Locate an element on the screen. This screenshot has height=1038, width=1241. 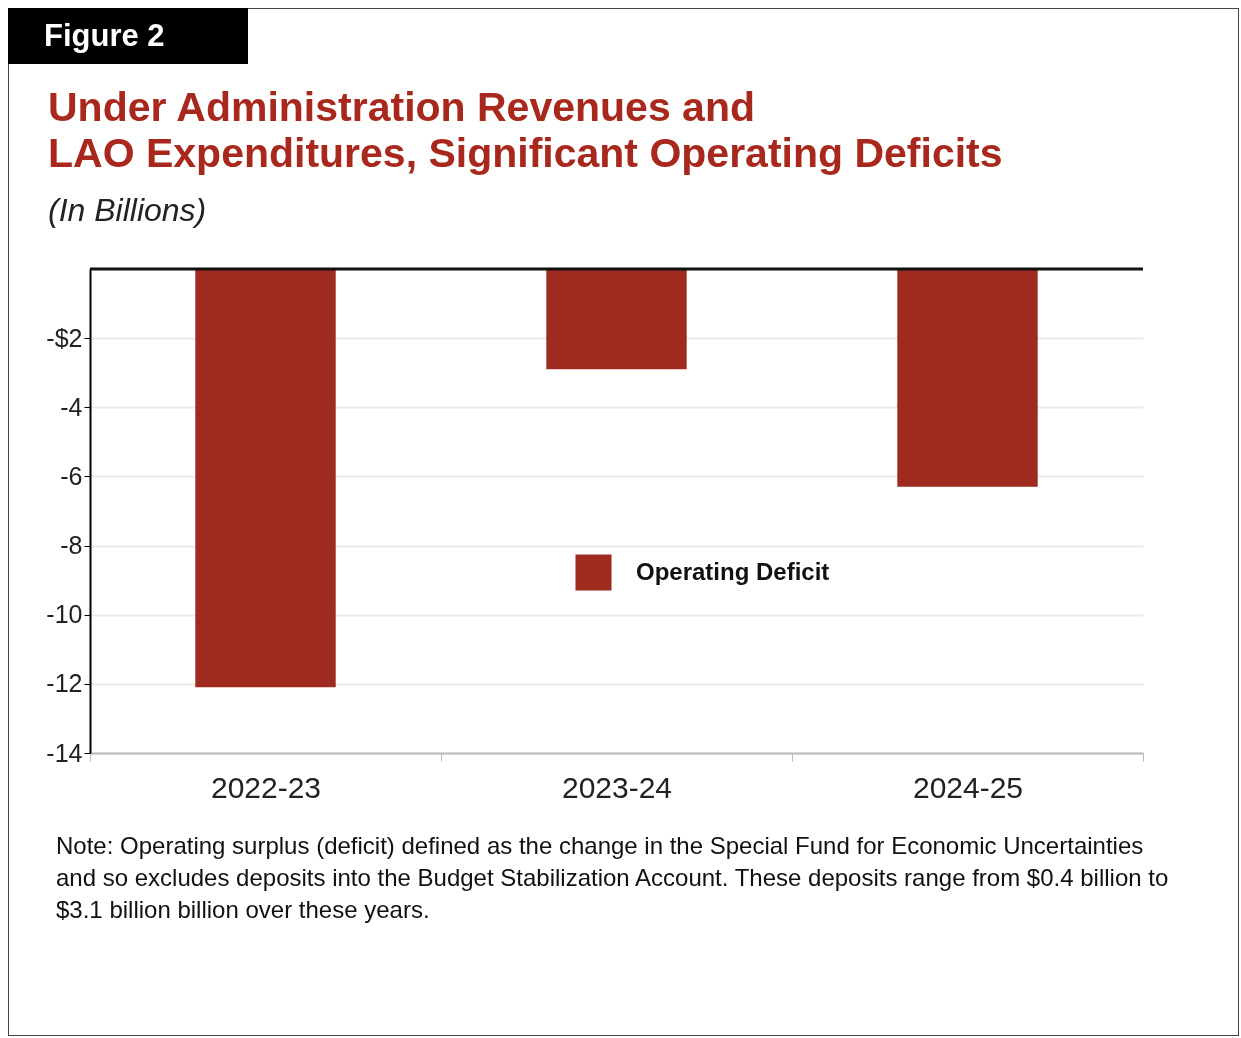
y-tick-label: -8 is located at coordinates (71, 545).